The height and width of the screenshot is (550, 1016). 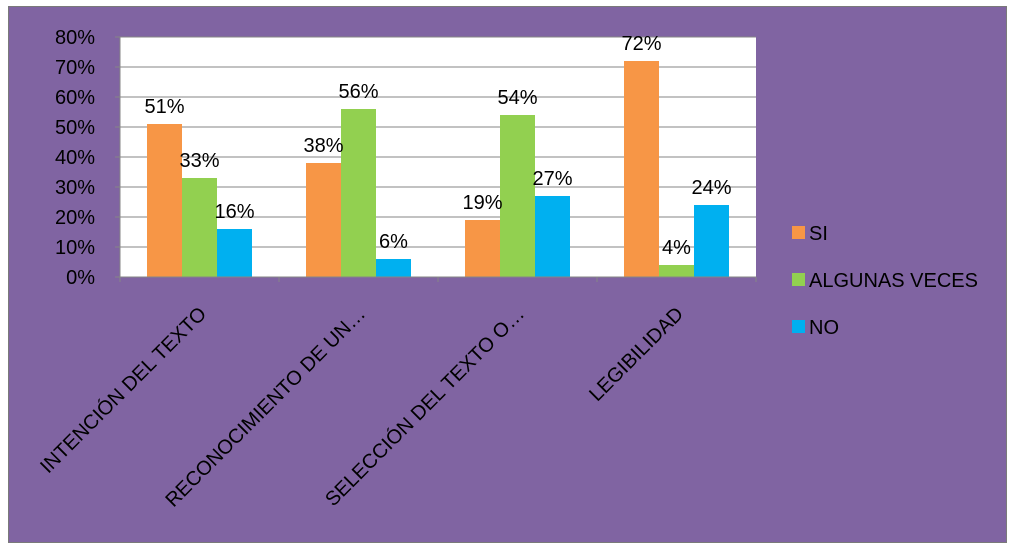 I want to click on data-label: 4%, so click(x=676, y=248).